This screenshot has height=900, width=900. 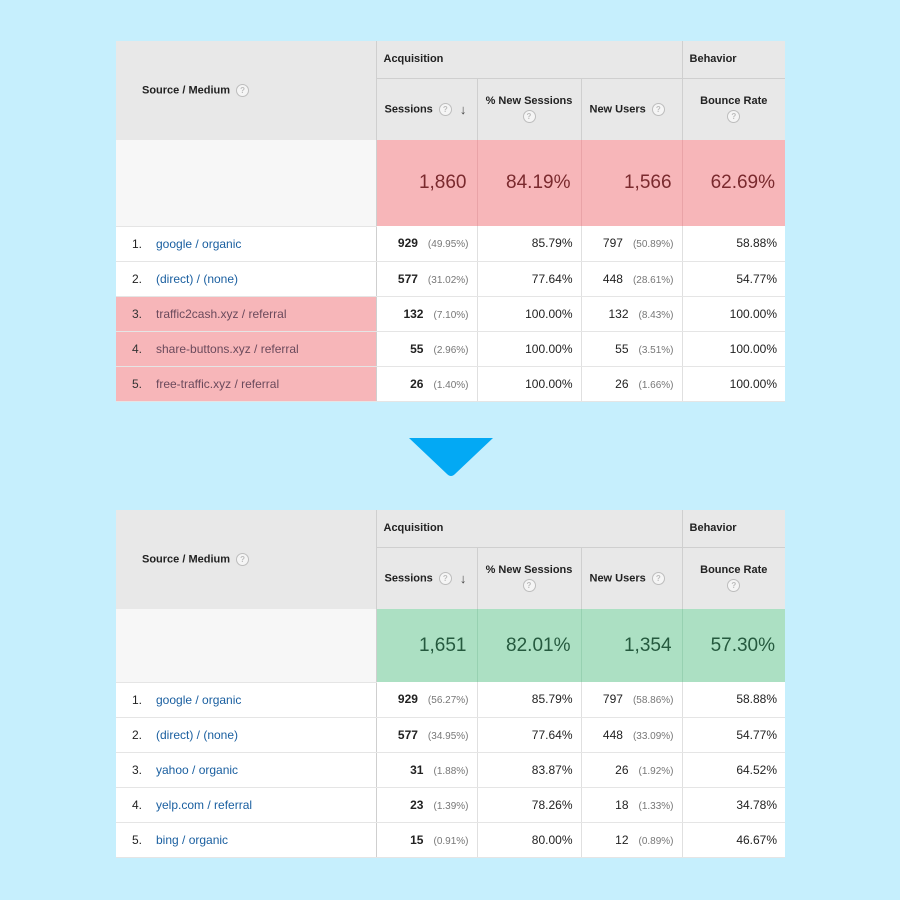 What do you see at coordinates (408, 109) in the screenshot?
I see `header-label: Sessions` at bounding box center [408, 109].